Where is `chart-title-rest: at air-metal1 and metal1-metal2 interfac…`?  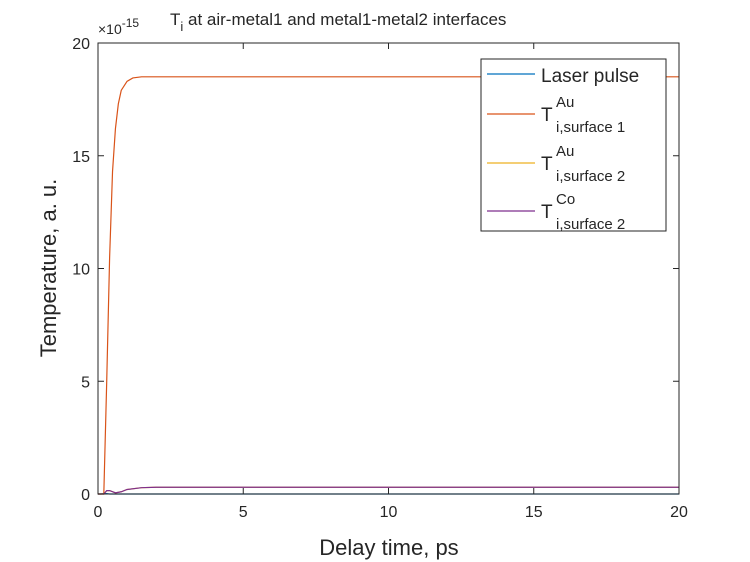
chart-title-rest: at air-metal1 and metal1-metal2 interfac… is located at coordinates (344, 19).